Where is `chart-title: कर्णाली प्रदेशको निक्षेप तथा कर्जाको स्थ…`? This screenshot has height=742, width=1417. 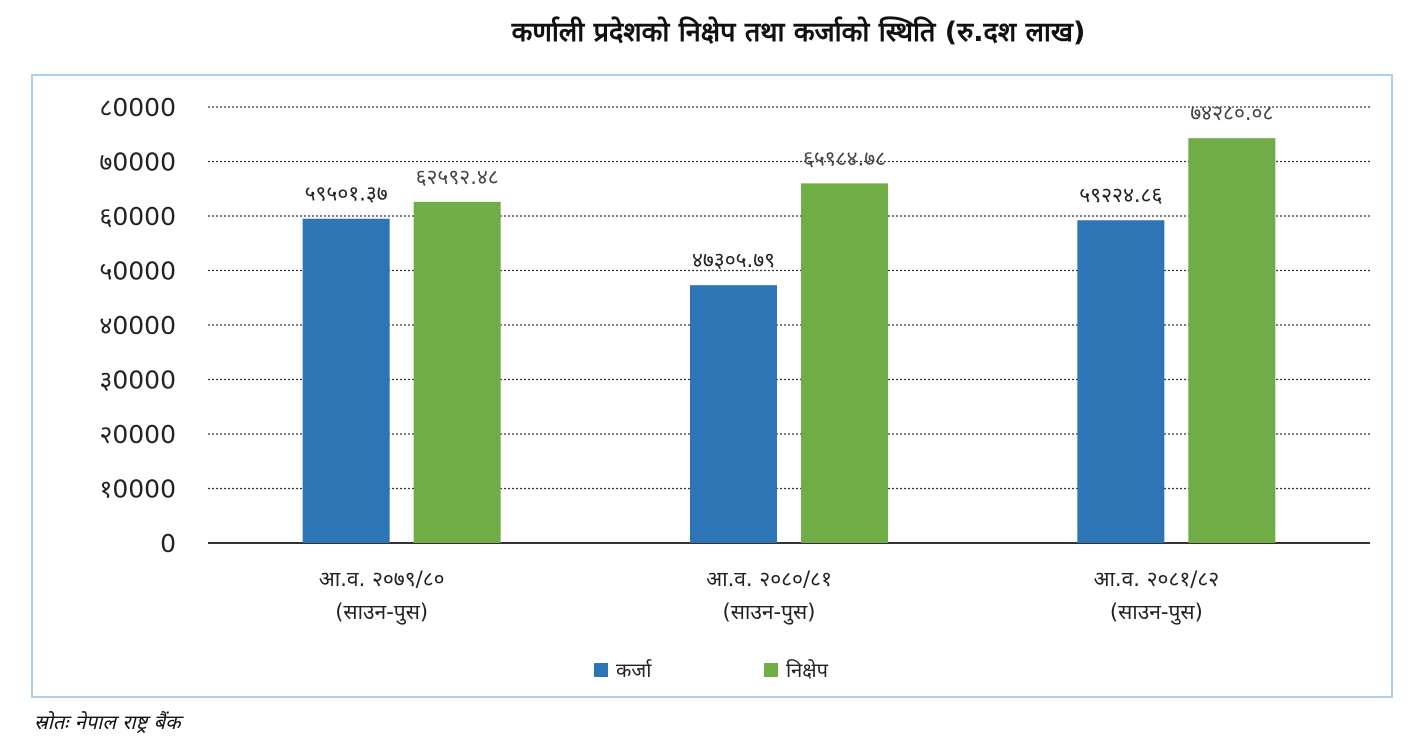 chart-title: कर्णाली प्रदेशको निक्षेप तथा कर्जाको स्थ… is located at coordinates (798, 32).